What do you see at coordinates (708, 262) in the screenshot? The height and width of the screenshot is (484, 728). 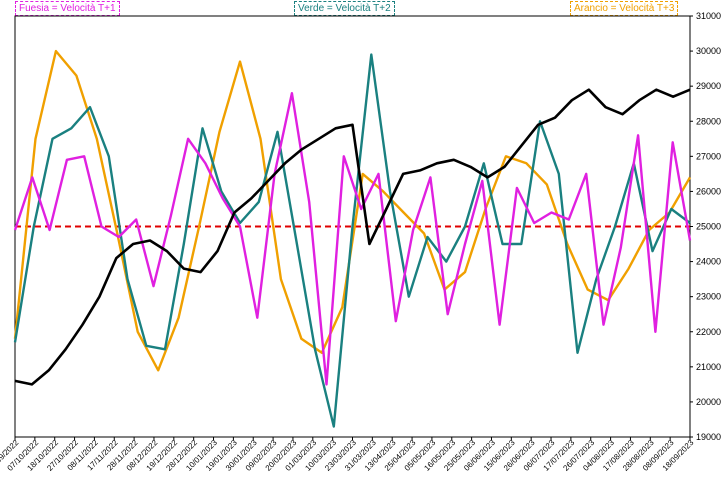 I see `y-tick-label: 24000` at bounding box center [708, 262].